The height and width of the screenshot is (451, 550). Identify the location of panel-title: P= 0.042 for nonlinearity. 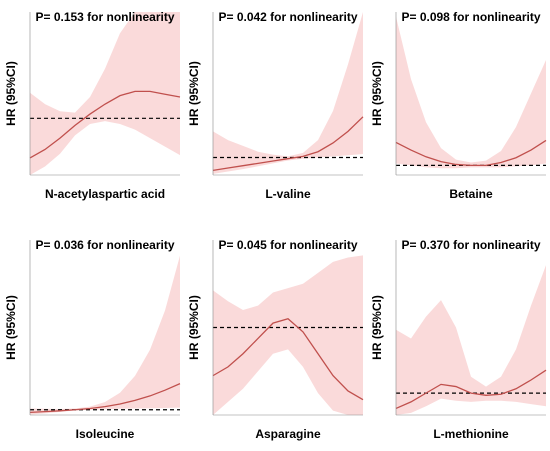
(287, 17).